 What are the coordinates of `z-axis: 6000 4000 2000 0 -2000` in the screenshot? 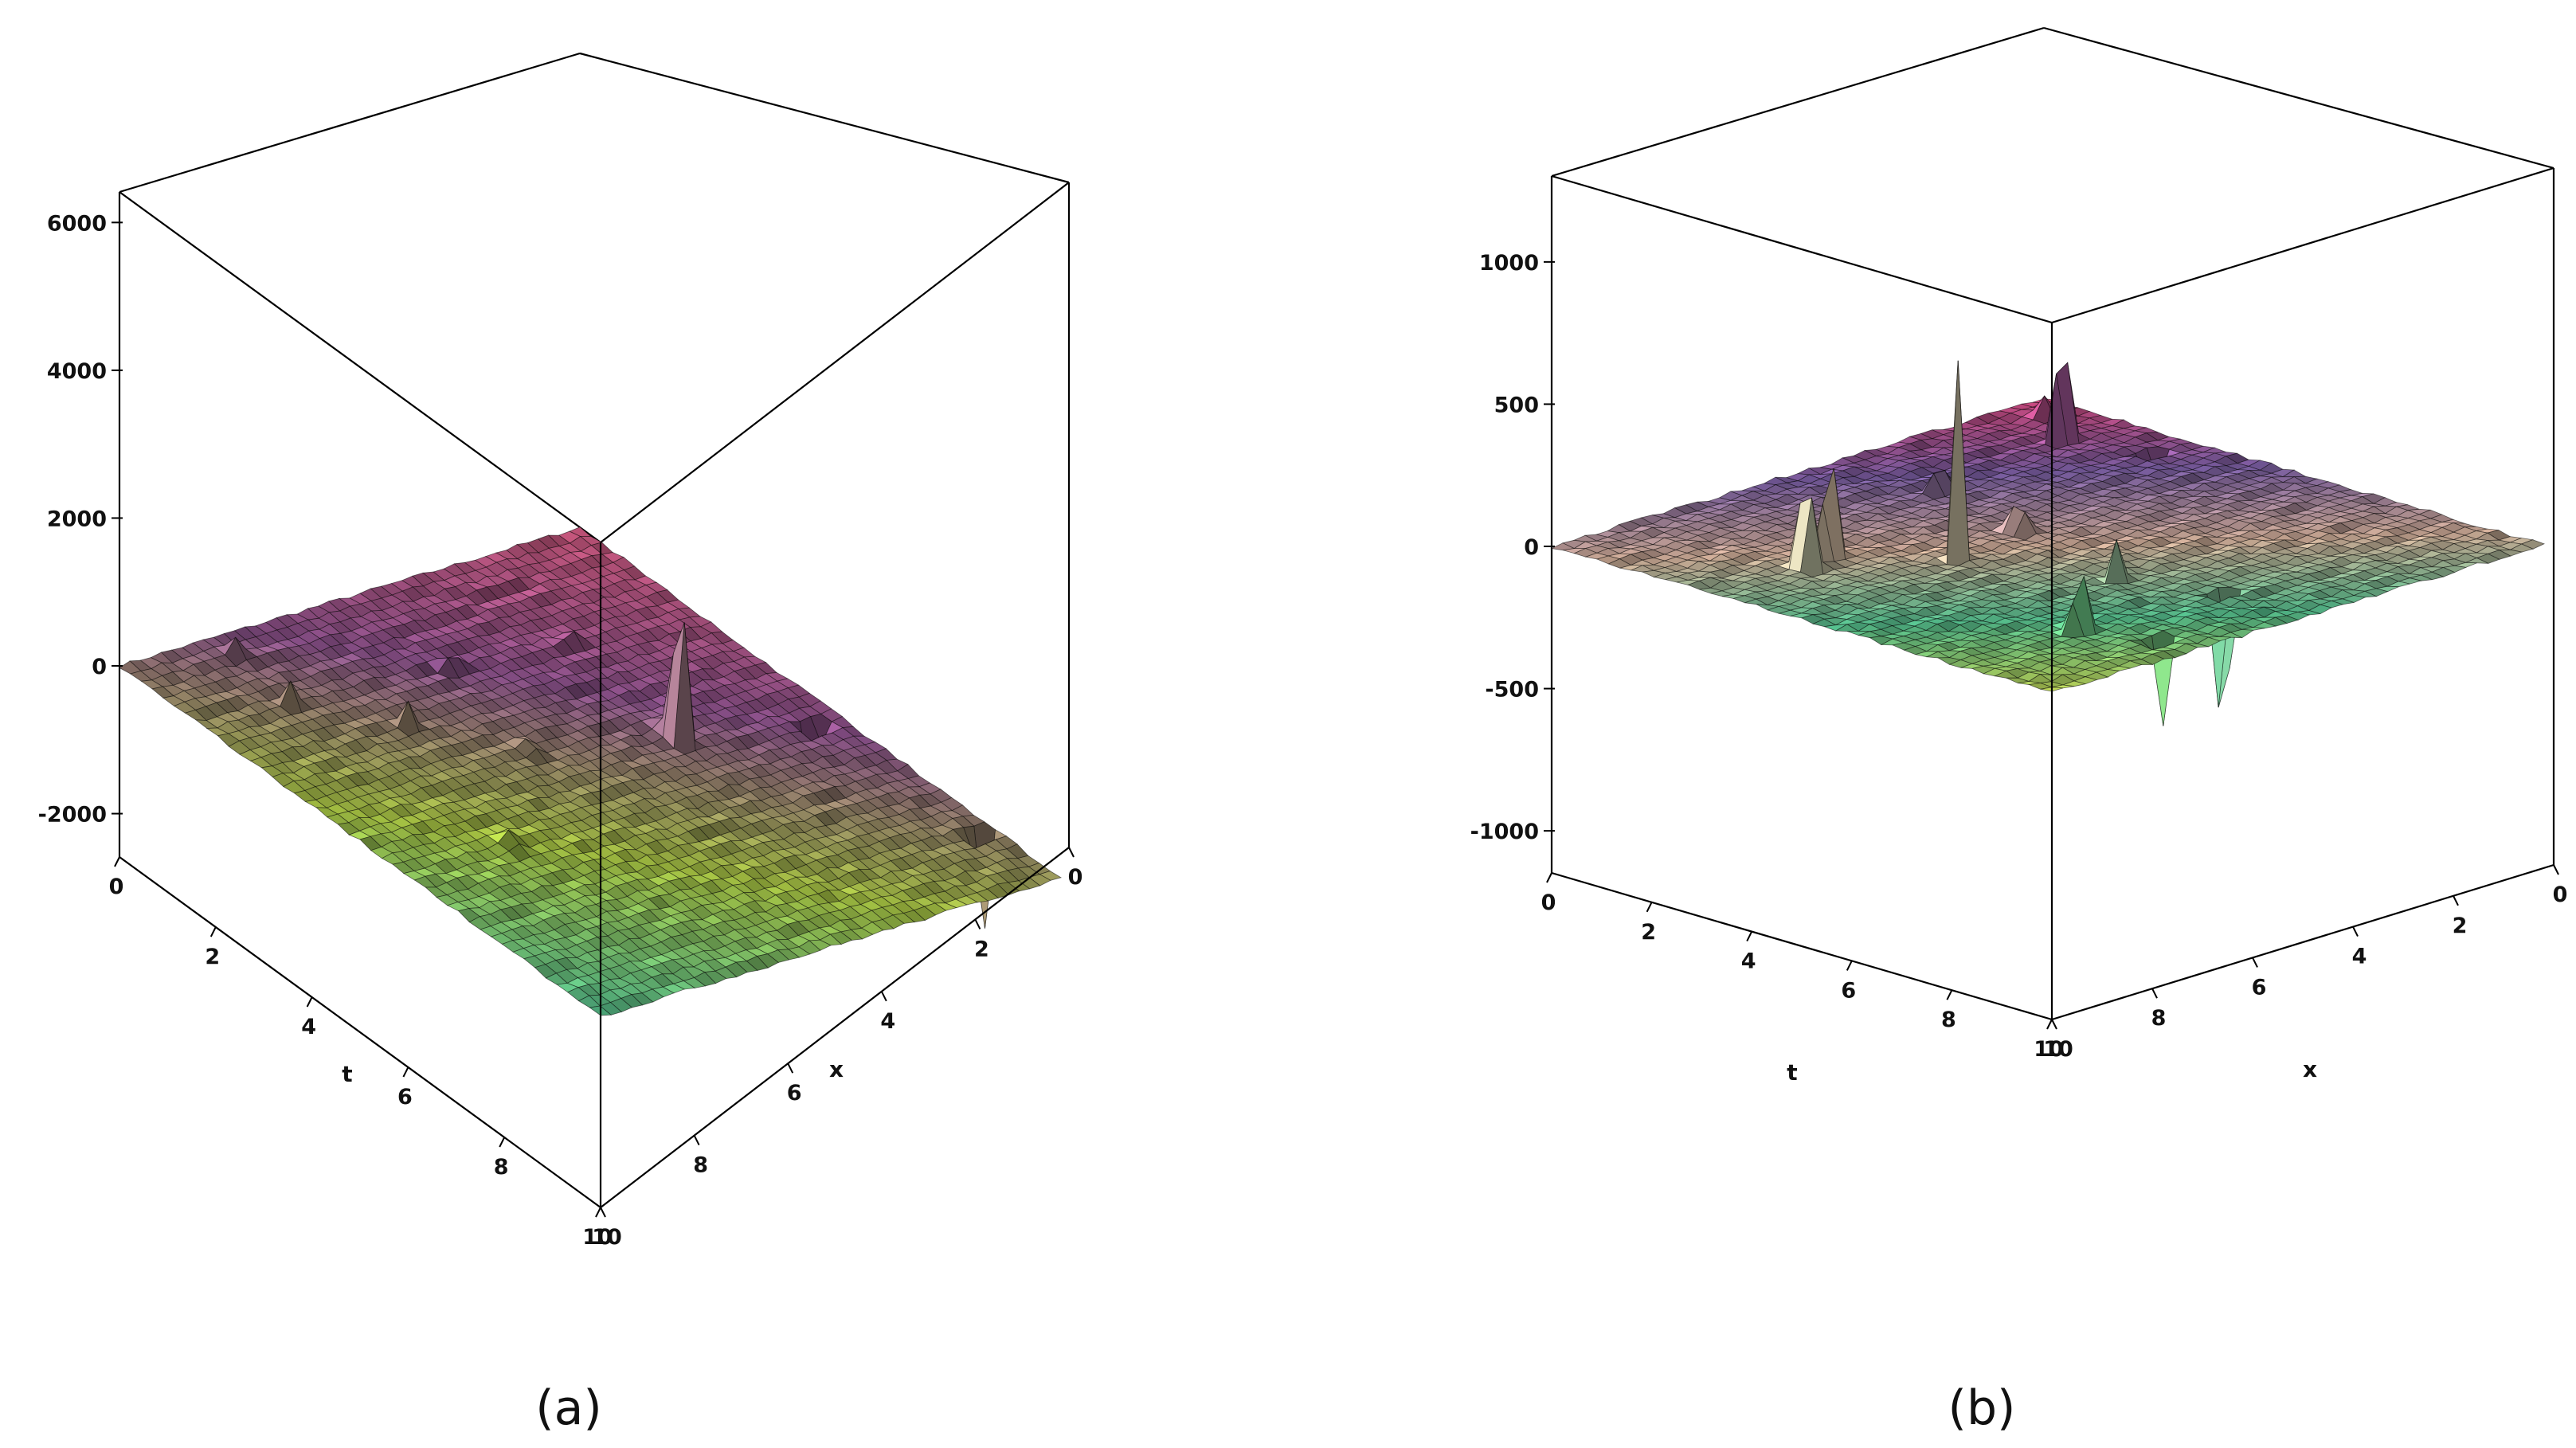 It's located at (80, 520).